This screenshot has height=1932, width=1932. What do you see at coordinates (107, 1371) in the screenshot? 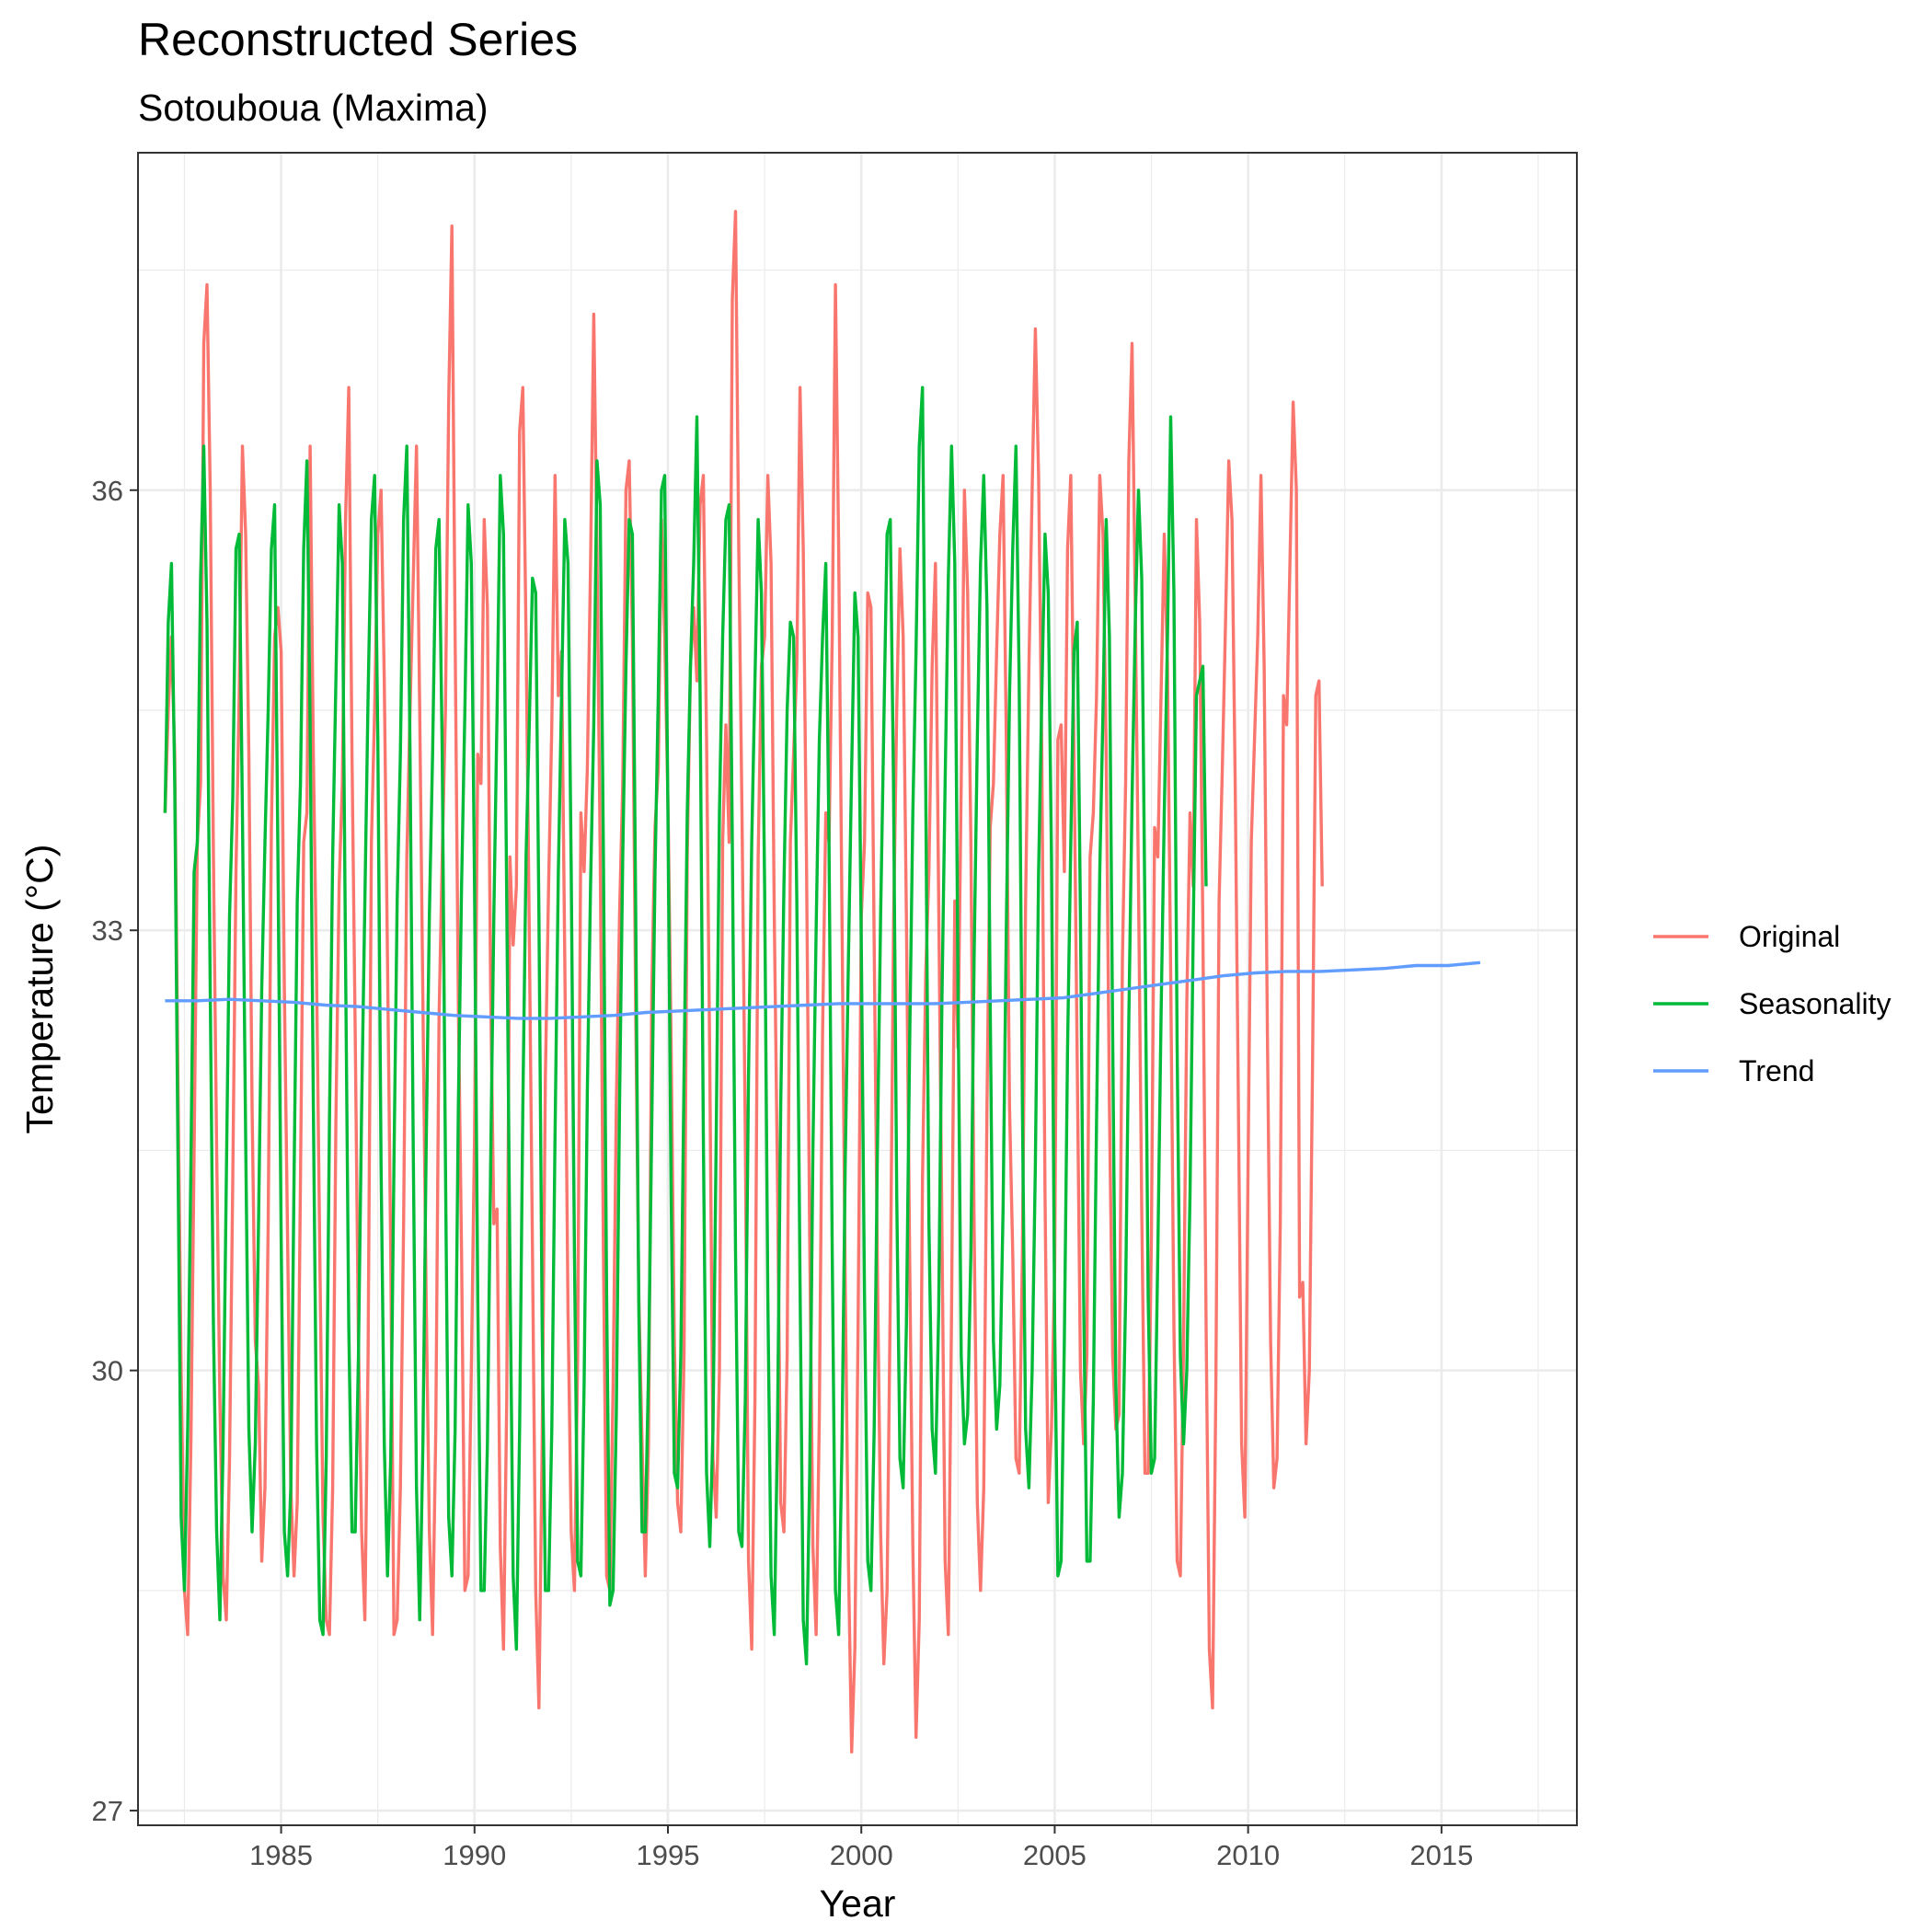
I see `y-tick-label: 30` at bounding box center [107, 1371].